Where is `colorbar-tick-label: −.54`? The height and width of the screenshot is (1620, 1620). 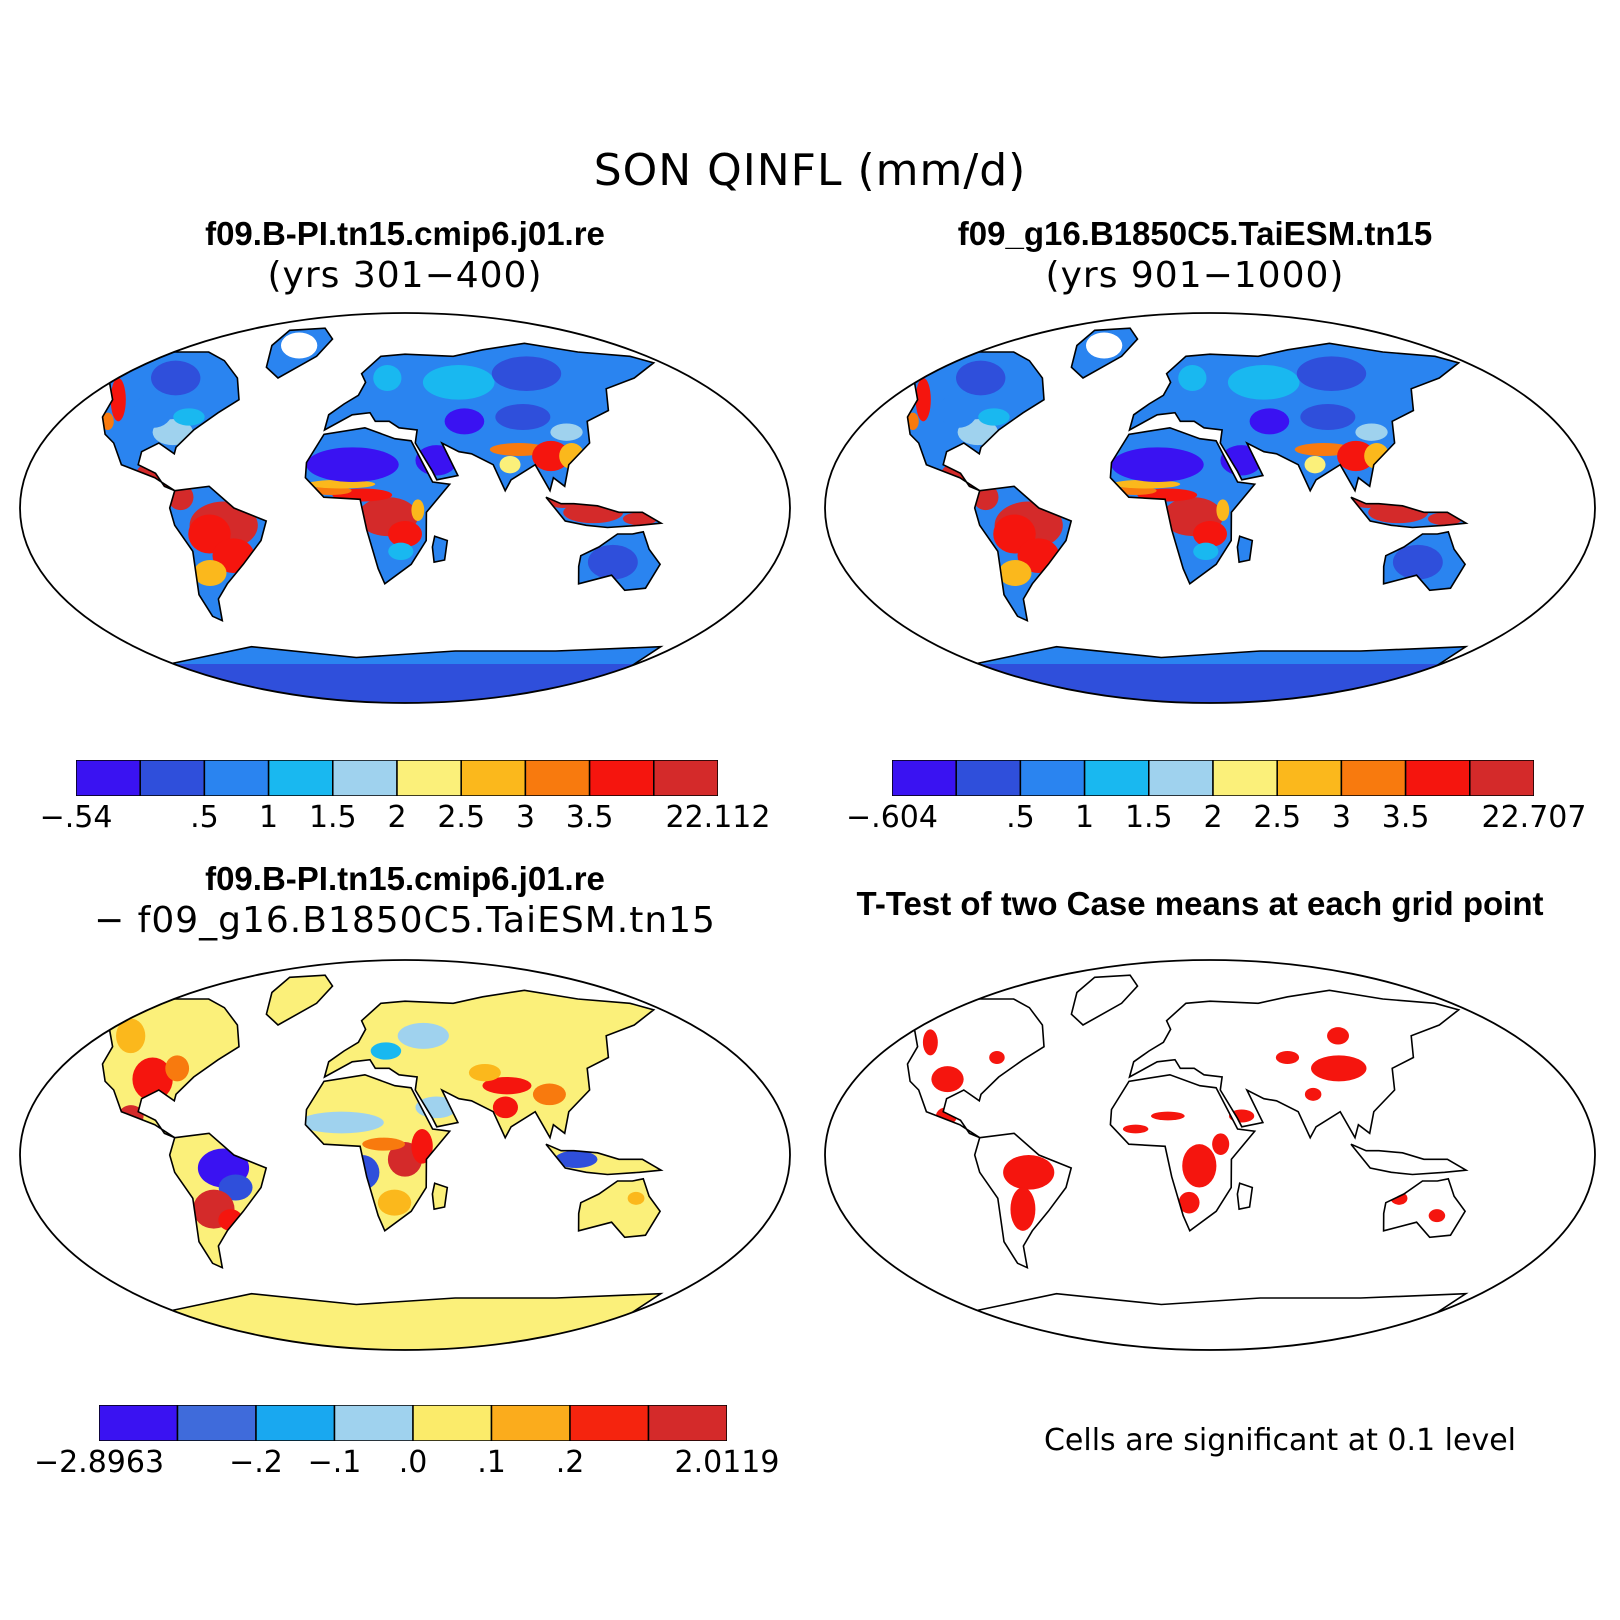 colorbar-tick-label: −.54 is located at coordinates (76, 817).